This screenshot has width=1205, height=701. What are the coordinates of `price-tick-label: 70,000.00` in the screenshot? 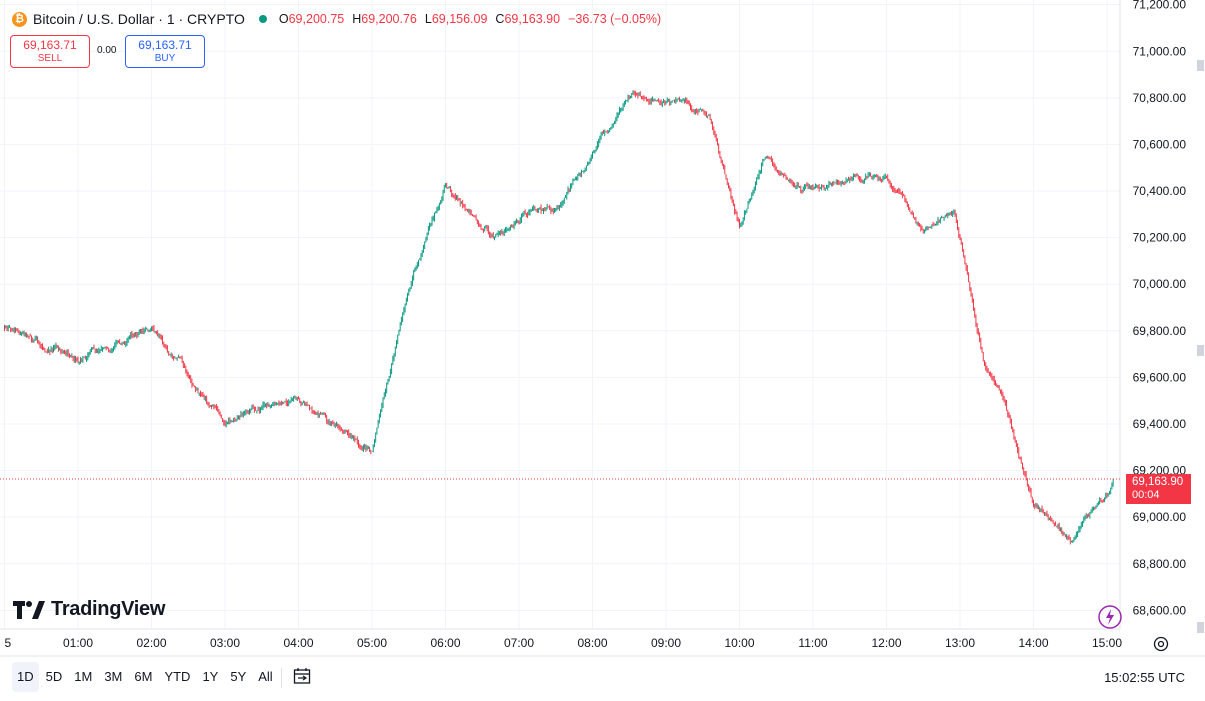 It's located at (1160, 284).